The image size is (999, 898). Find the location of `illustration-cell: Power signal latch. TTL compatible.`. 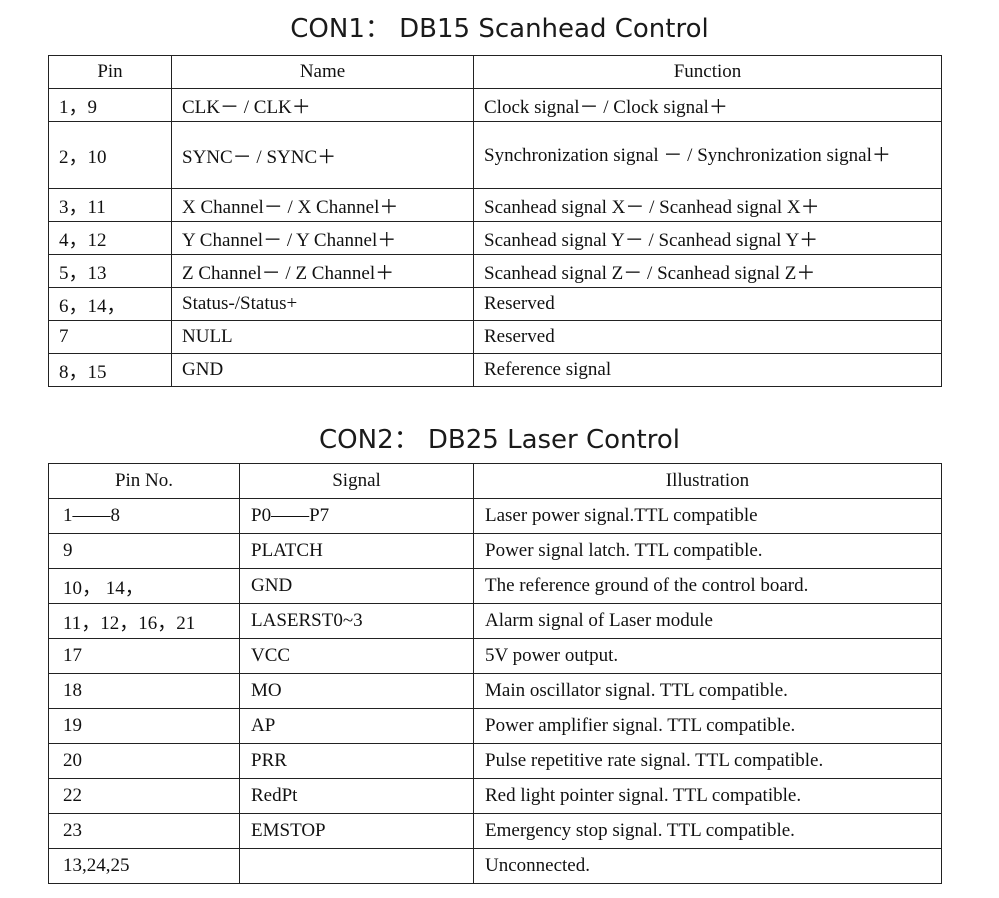

illustration-cell: Power signal latch. TTL compatible. is located at coordinates (707, 551).